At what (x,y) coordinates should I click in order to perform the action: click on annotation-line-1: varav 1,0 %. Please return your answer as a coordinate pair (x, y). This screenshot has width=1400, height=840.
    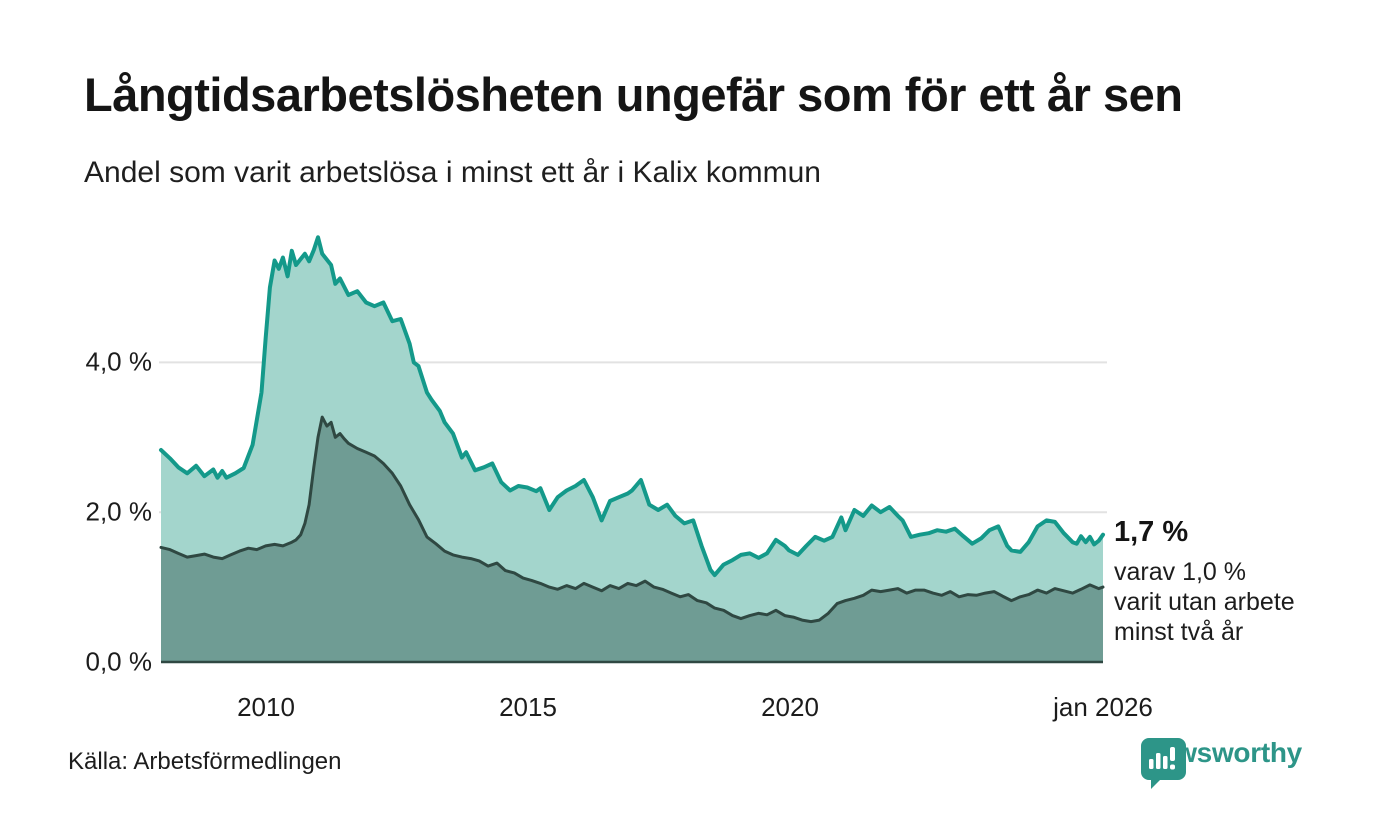
    Looking at the image, I should click on (1180, 572).